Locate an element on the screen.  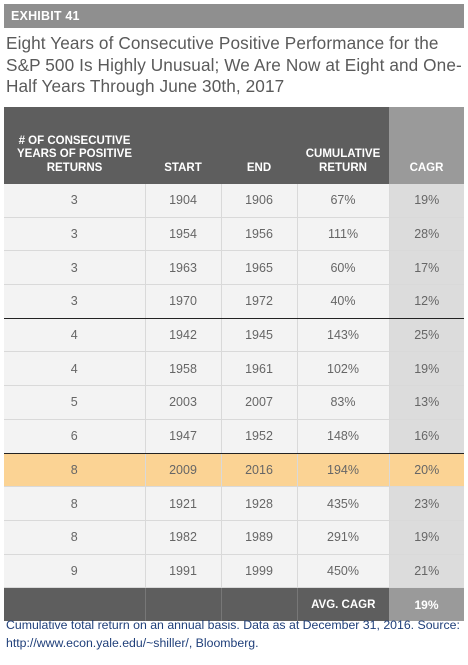
table-row: 3 1963 1965 60% 17% is located at coordinates (234, 268).